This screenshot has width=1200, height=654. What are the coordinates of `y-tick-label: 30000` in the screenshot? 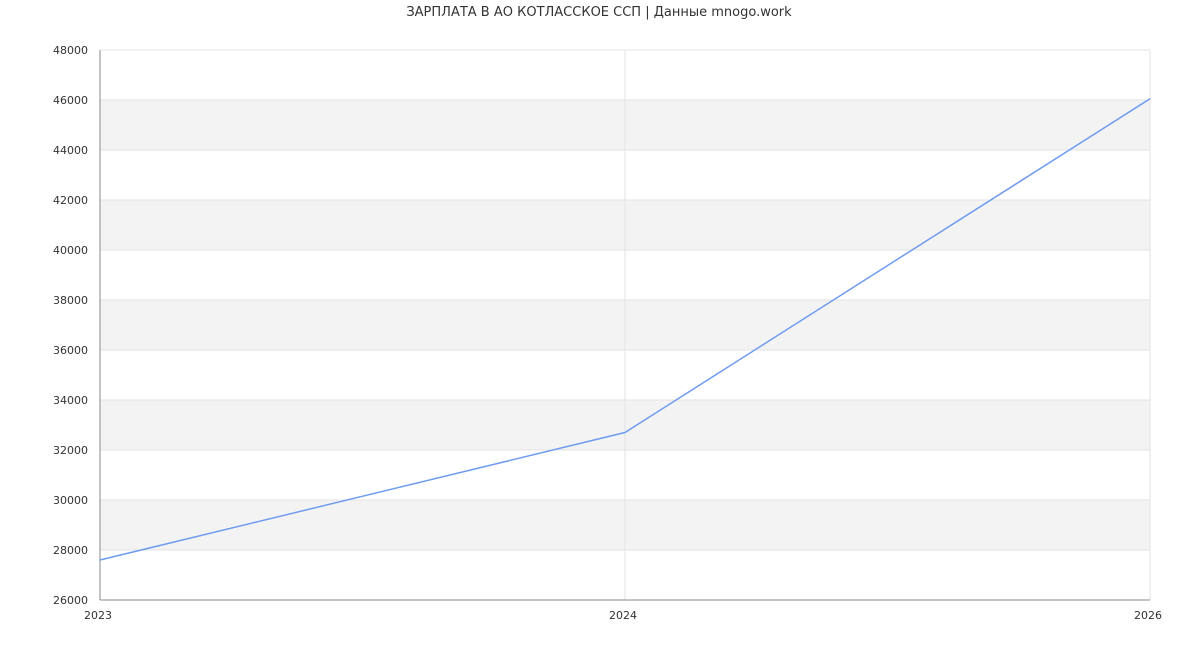 It's located at (70, 500).